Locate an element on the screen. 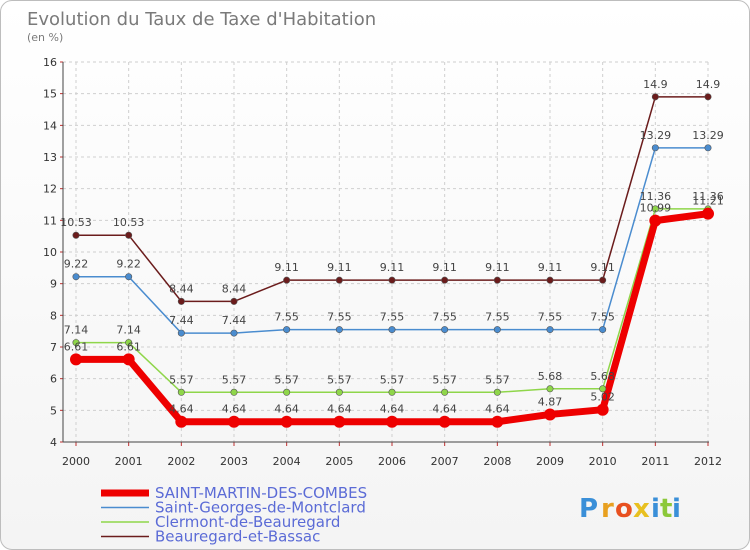  data-label: 6.61 is located at coordinates (76, 346).